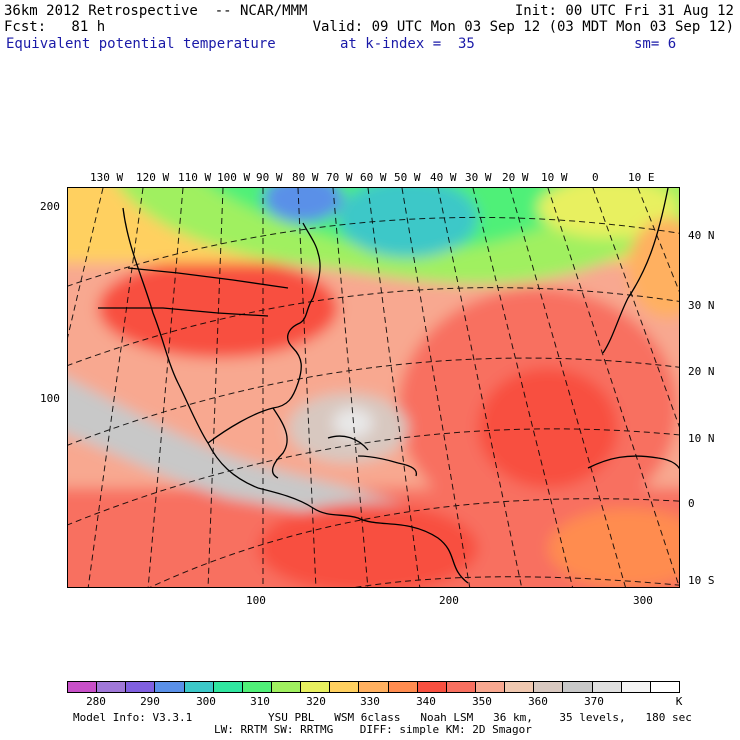 The image size is (740, 740). I want to click on cb-label: 280, so click(96, 701).